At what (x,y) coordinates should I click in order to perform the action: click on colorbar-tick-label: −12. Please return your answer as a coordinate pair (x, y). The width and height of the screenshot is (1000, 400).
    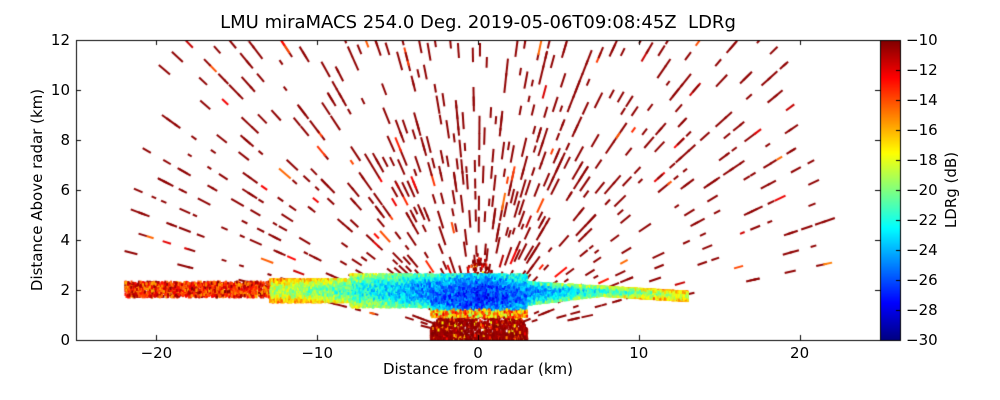
    Looking at the image, I should click on (922, 70).